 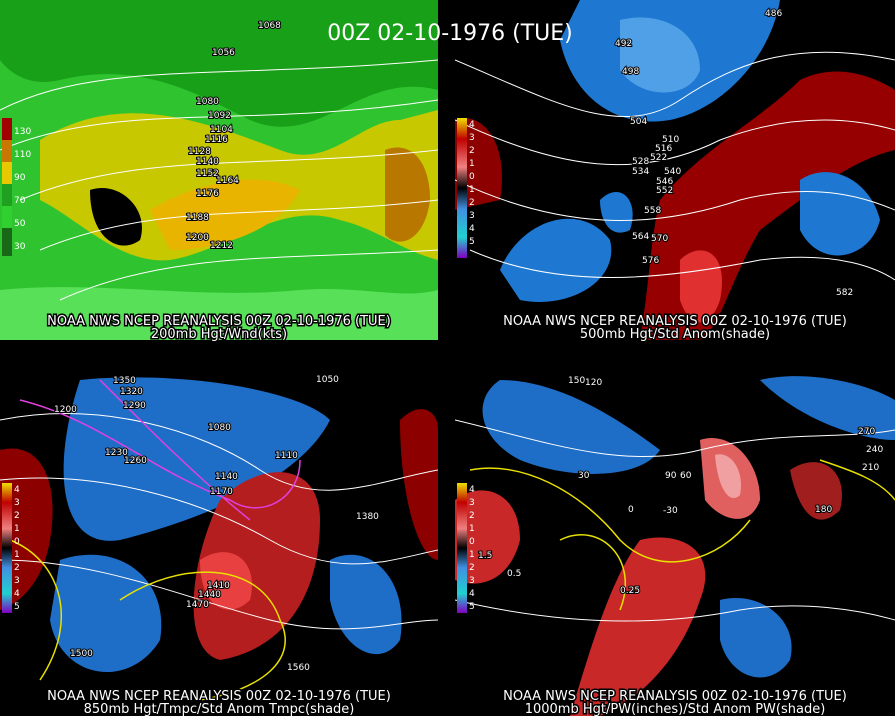 What do you see at coordinates (462, 188) in the screenshot?
I see `colorbar-500mb` at bounding box center [462, 188].